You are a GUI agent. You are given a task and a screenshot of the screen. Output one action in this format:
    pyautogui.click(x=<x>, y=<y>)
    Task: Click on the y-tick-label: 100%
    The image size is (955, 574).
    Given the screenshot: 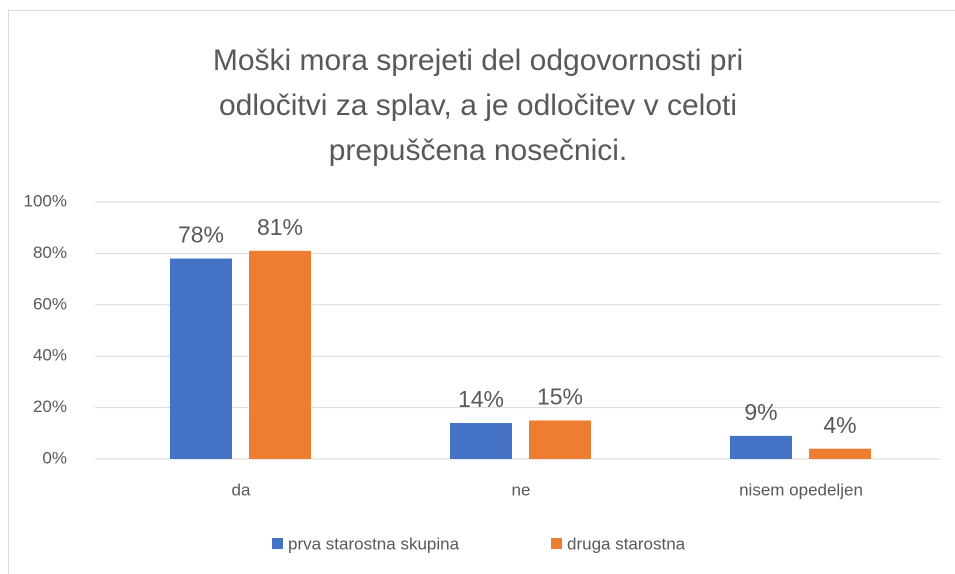 What is the action you would take?
    pyautogui.click(x=45, y=200)
    